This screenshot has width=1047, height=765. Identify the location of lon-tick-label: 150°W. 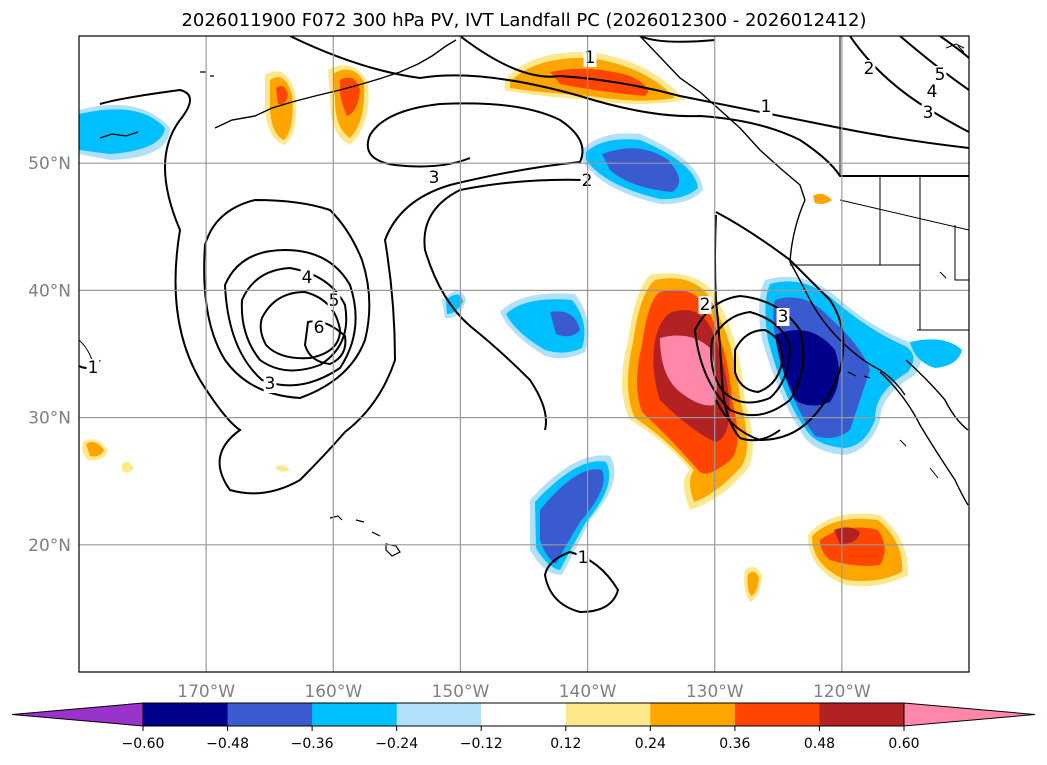
(461, 692).